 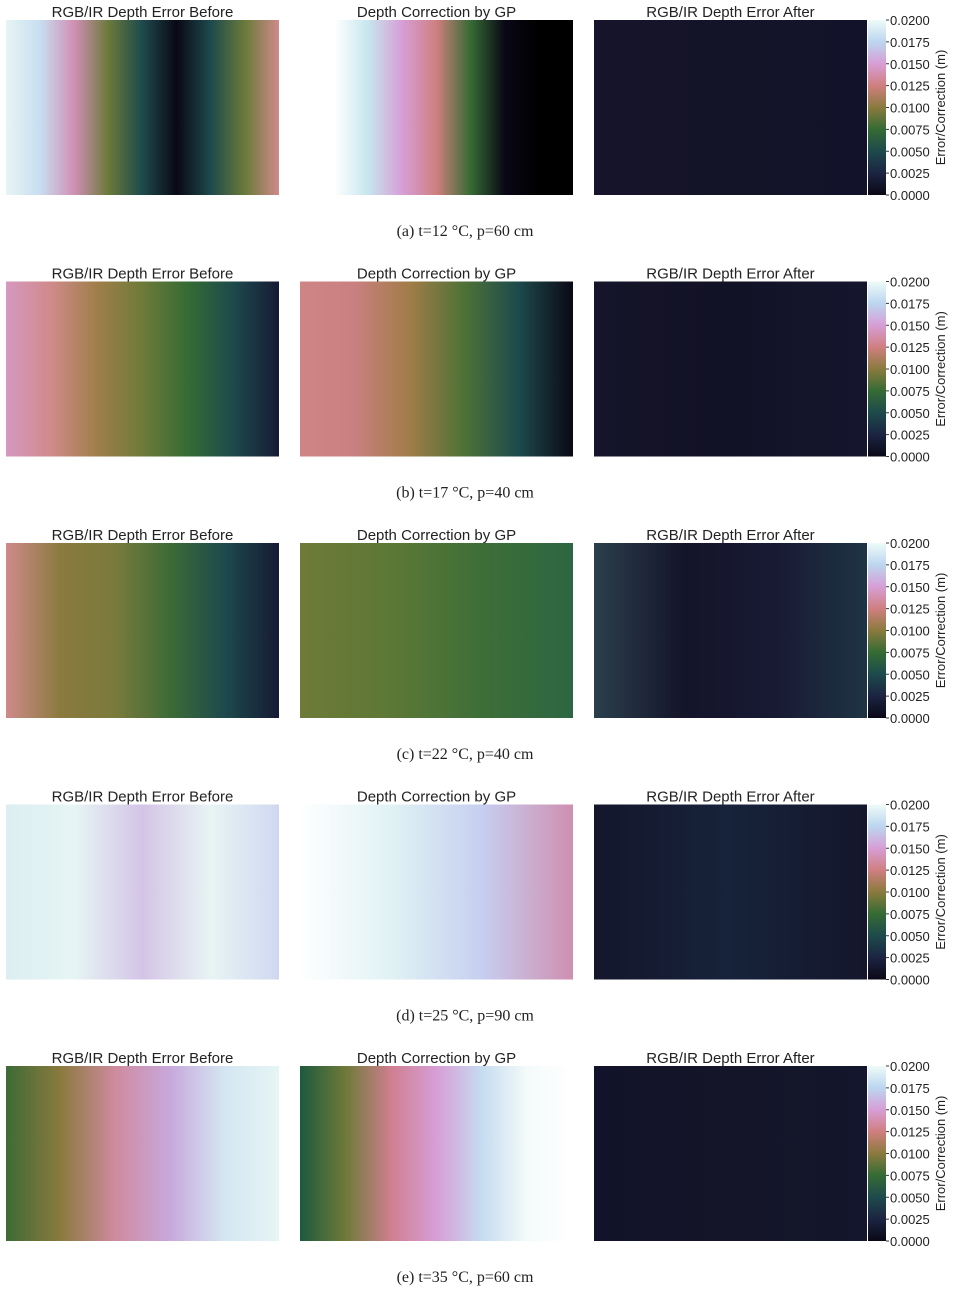 What do you see at coordinates (465, 1277) in the screenshot?
I see `caption: (e) t=35 °C, p=60 cm` at bounding box center [465, 1277].